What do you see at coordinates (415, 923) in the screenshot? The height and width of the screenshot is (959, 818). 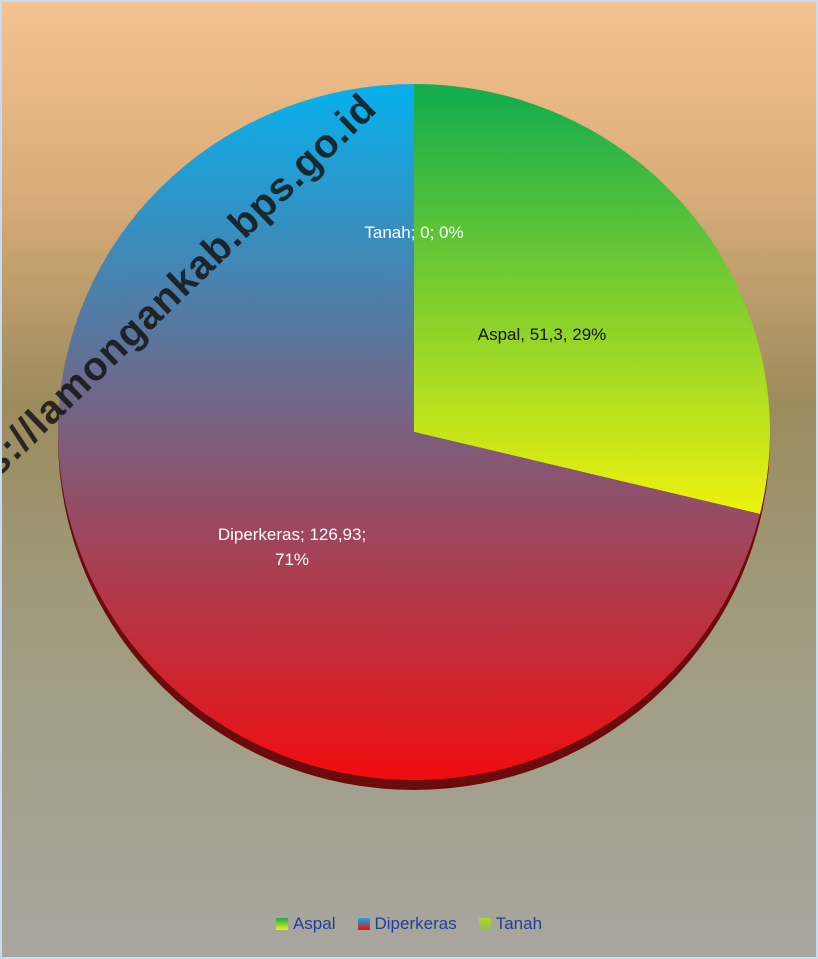 I see `legend-label: Diperkeras` at bounding box center [415, 923].